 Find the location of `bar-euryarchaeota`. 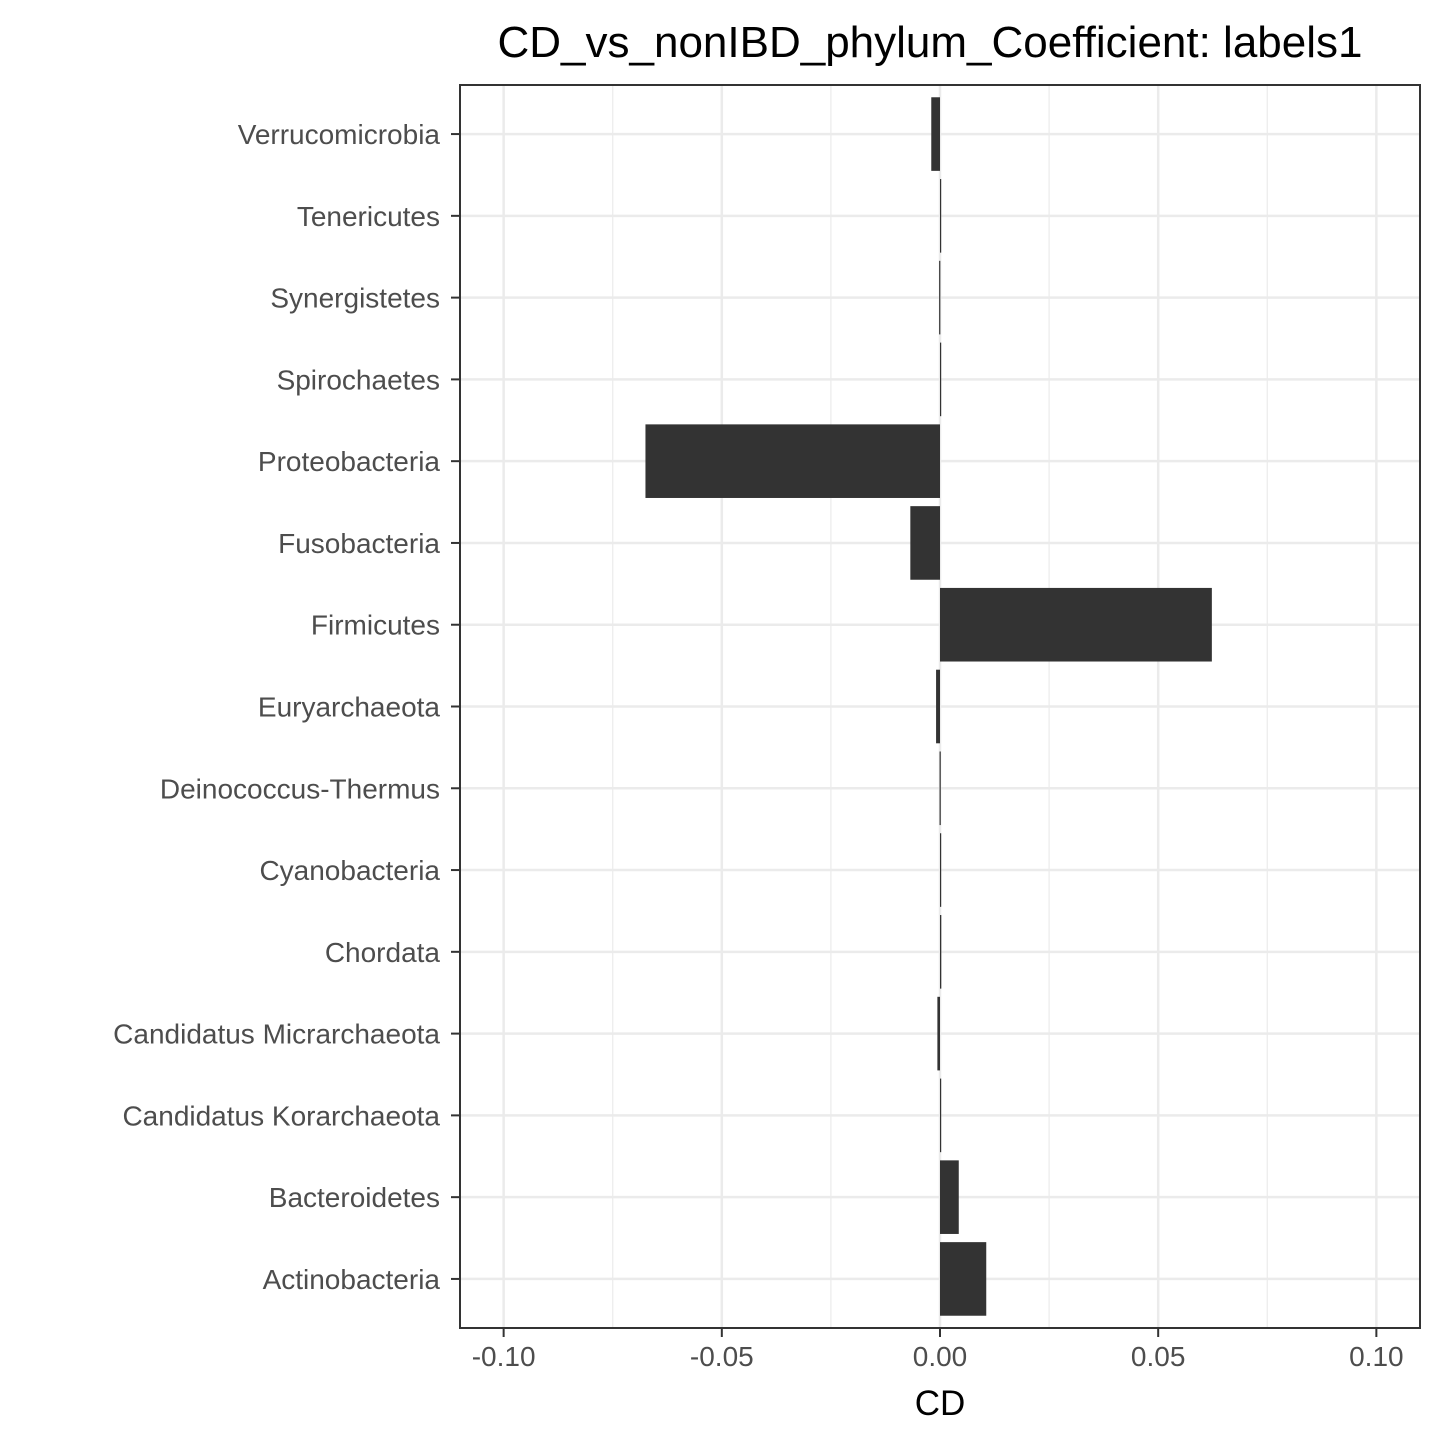

bar-euryarchaeota is located at coordinates (938, 706).